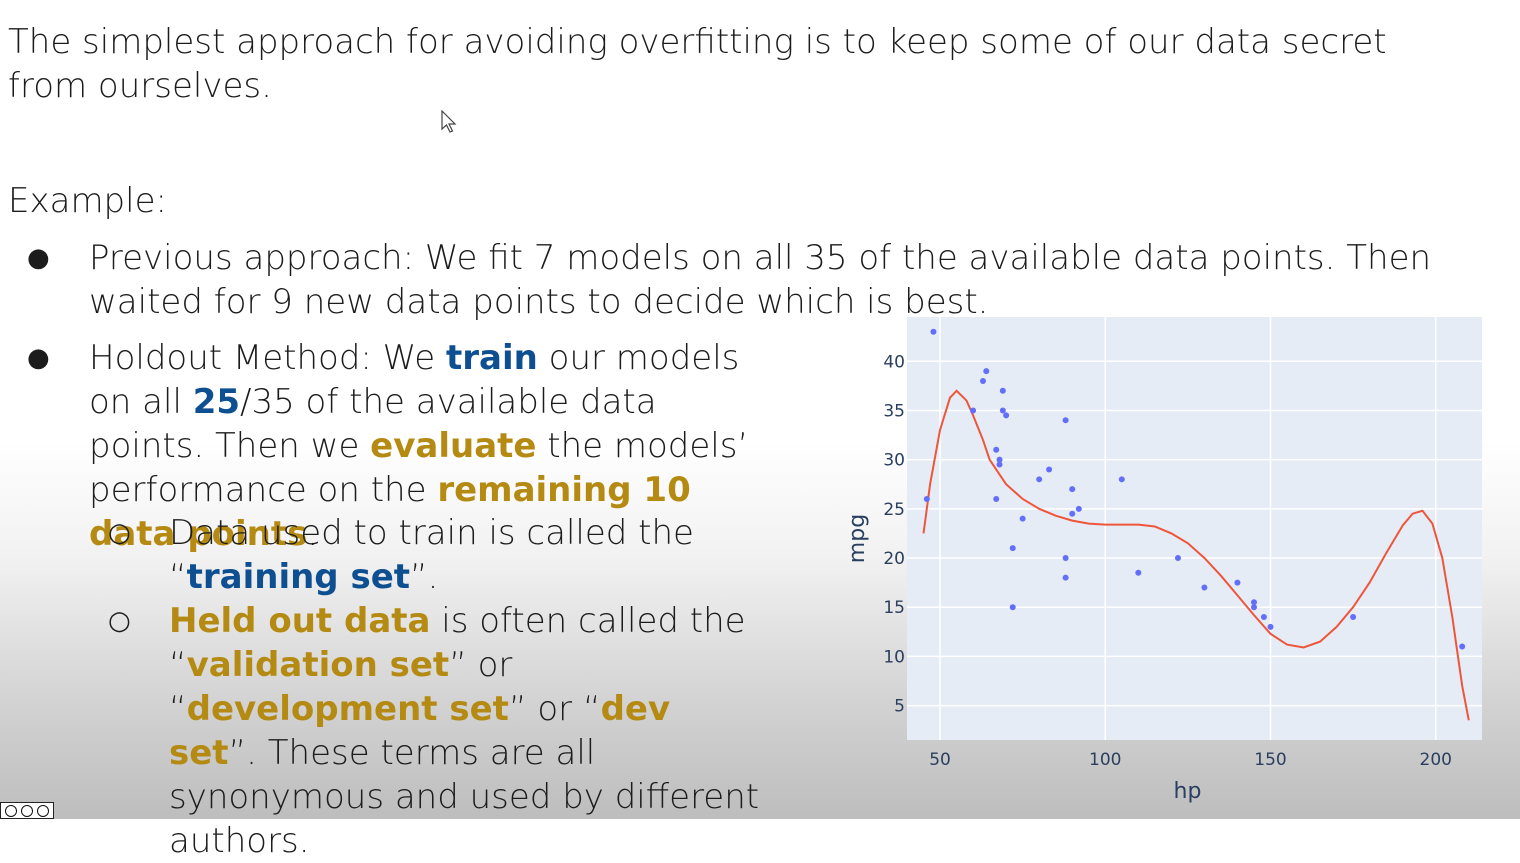 Image resolution: width=1520 pixels, height=863 pixels. What do you see at coordinates (894, 608) in the screenshot?
I see `y-tick-label: 15` at bounding box center [894, 608].